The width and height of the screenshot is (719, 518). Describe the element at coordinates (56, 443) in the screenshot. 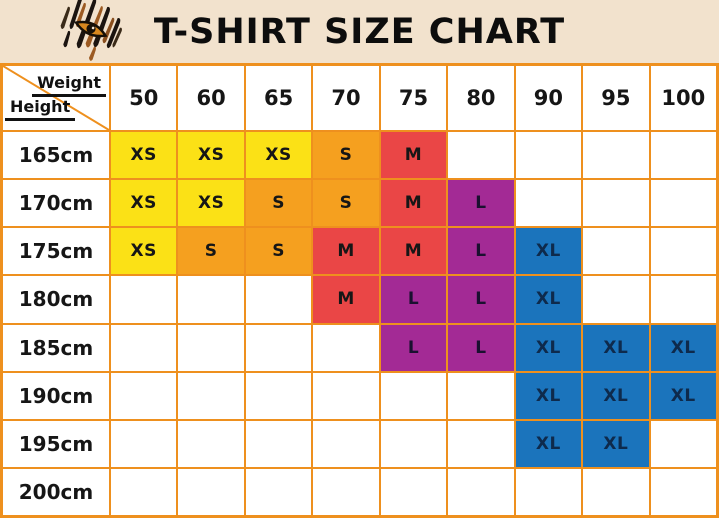

I see `height-header-cell: 195cm` at that location.